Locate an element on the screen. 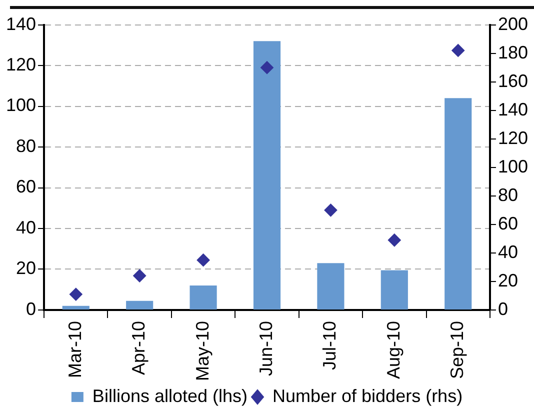 The image size is (534, 416). x-tick-label: Mar-10 is located at coordinates (74, 349).